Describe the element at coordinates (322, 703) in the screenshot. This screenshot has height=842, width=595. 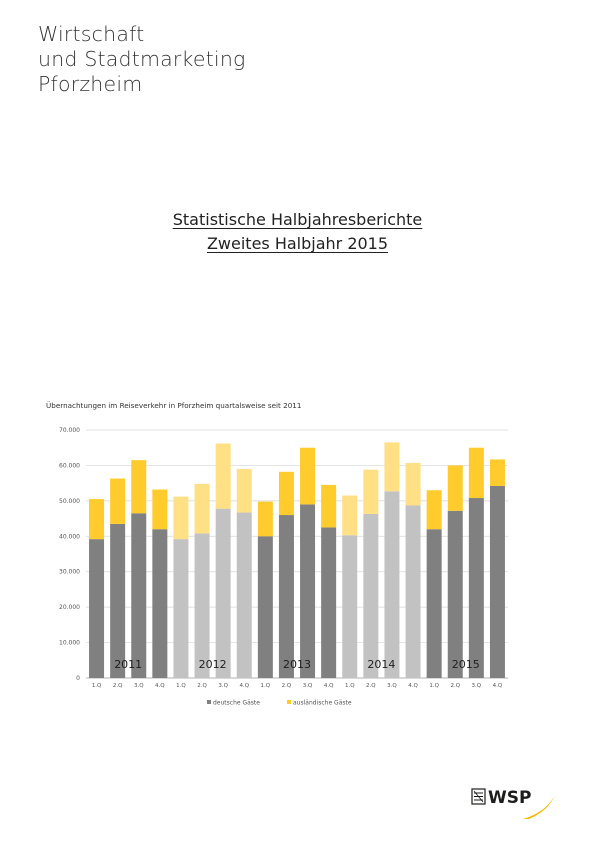
I see `legend-label-auslaendische-gaeste: ausländische Gäste` at that location.